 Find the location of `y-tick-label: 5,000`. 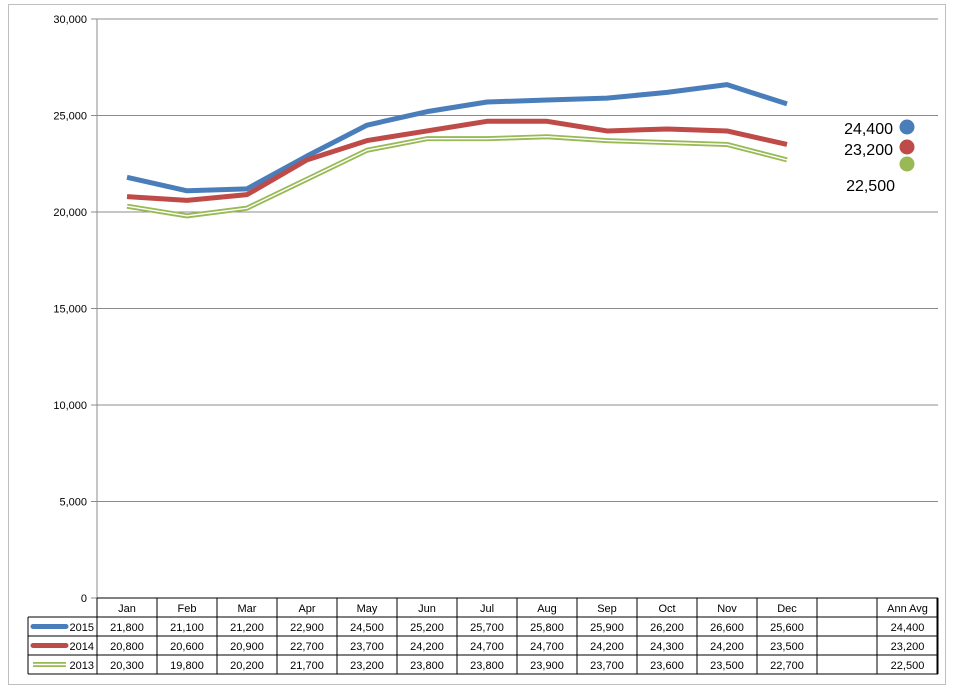

y-tick-label: 5,000 is located at coordinates (73, 503).